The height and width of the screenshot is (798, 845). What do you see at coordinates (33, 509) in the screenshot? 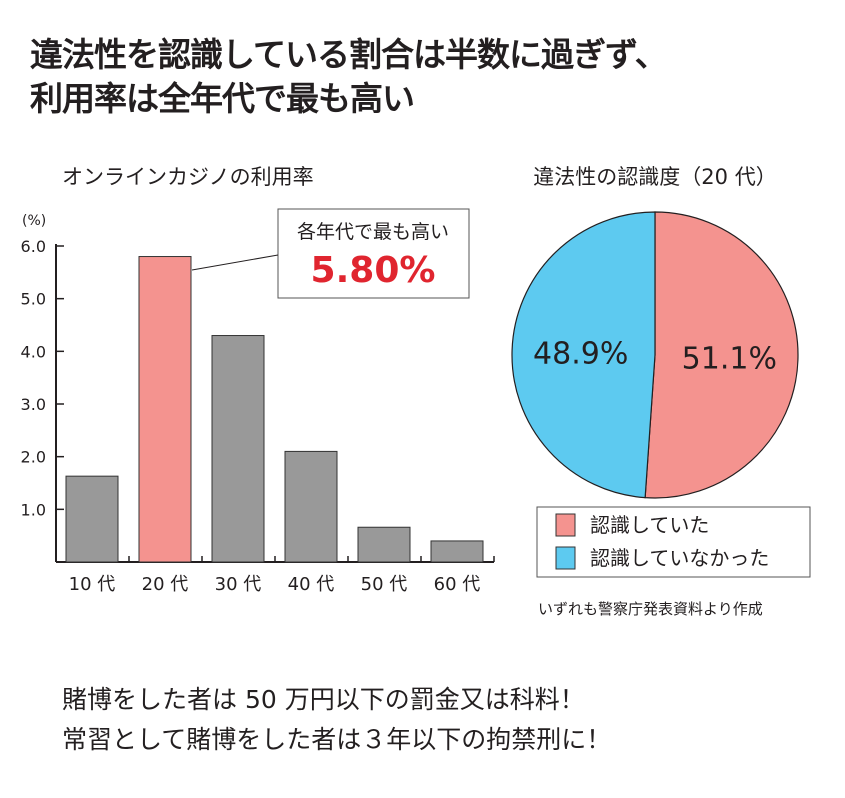
I see `y-tick-label: 1.0` at bounding box center [33, 509].